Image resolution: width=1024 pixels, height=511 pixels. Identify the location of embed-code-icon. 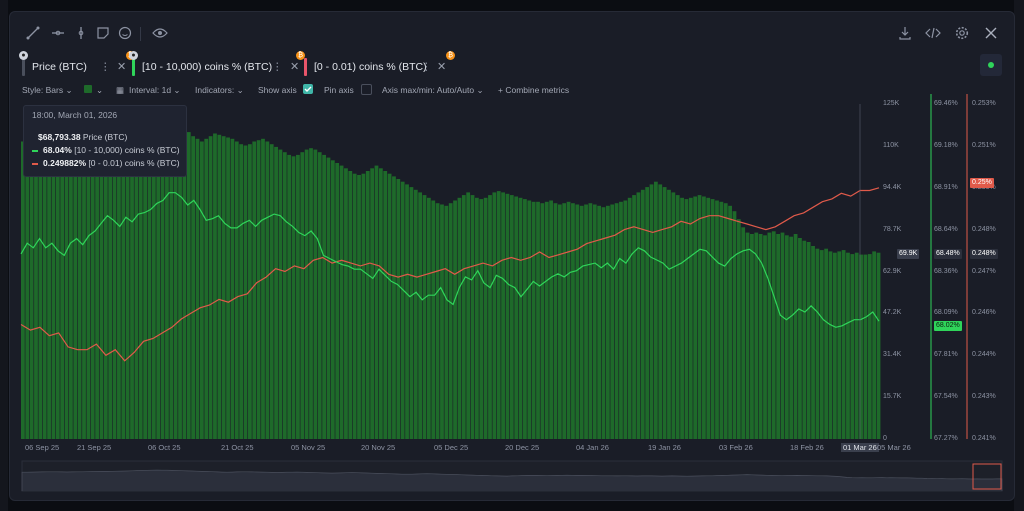
(933, 34).